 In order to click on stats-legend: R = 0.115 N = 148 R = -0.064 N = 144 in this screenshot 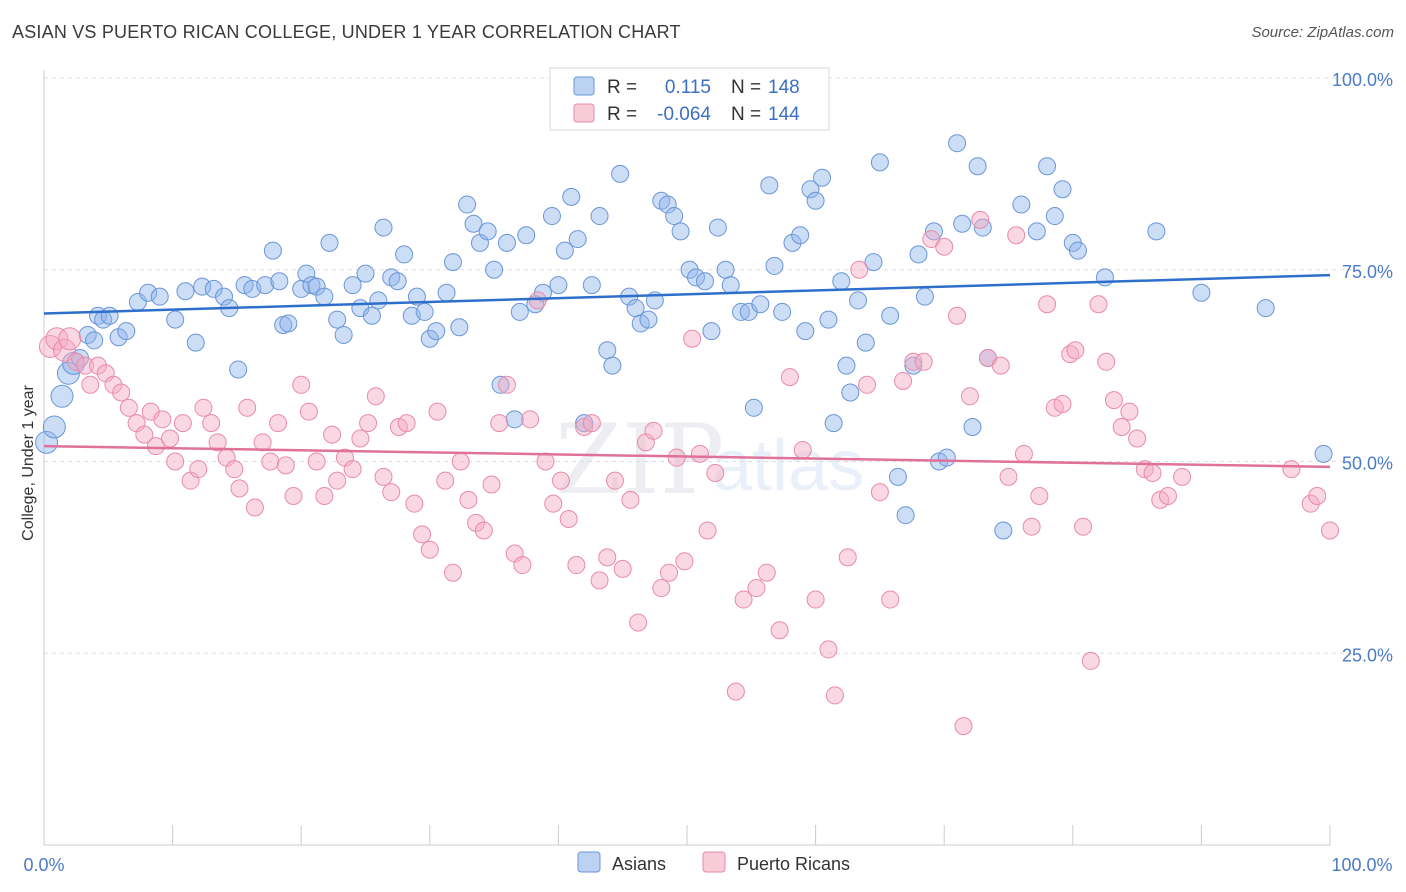, I will do `click(689, 99)`.